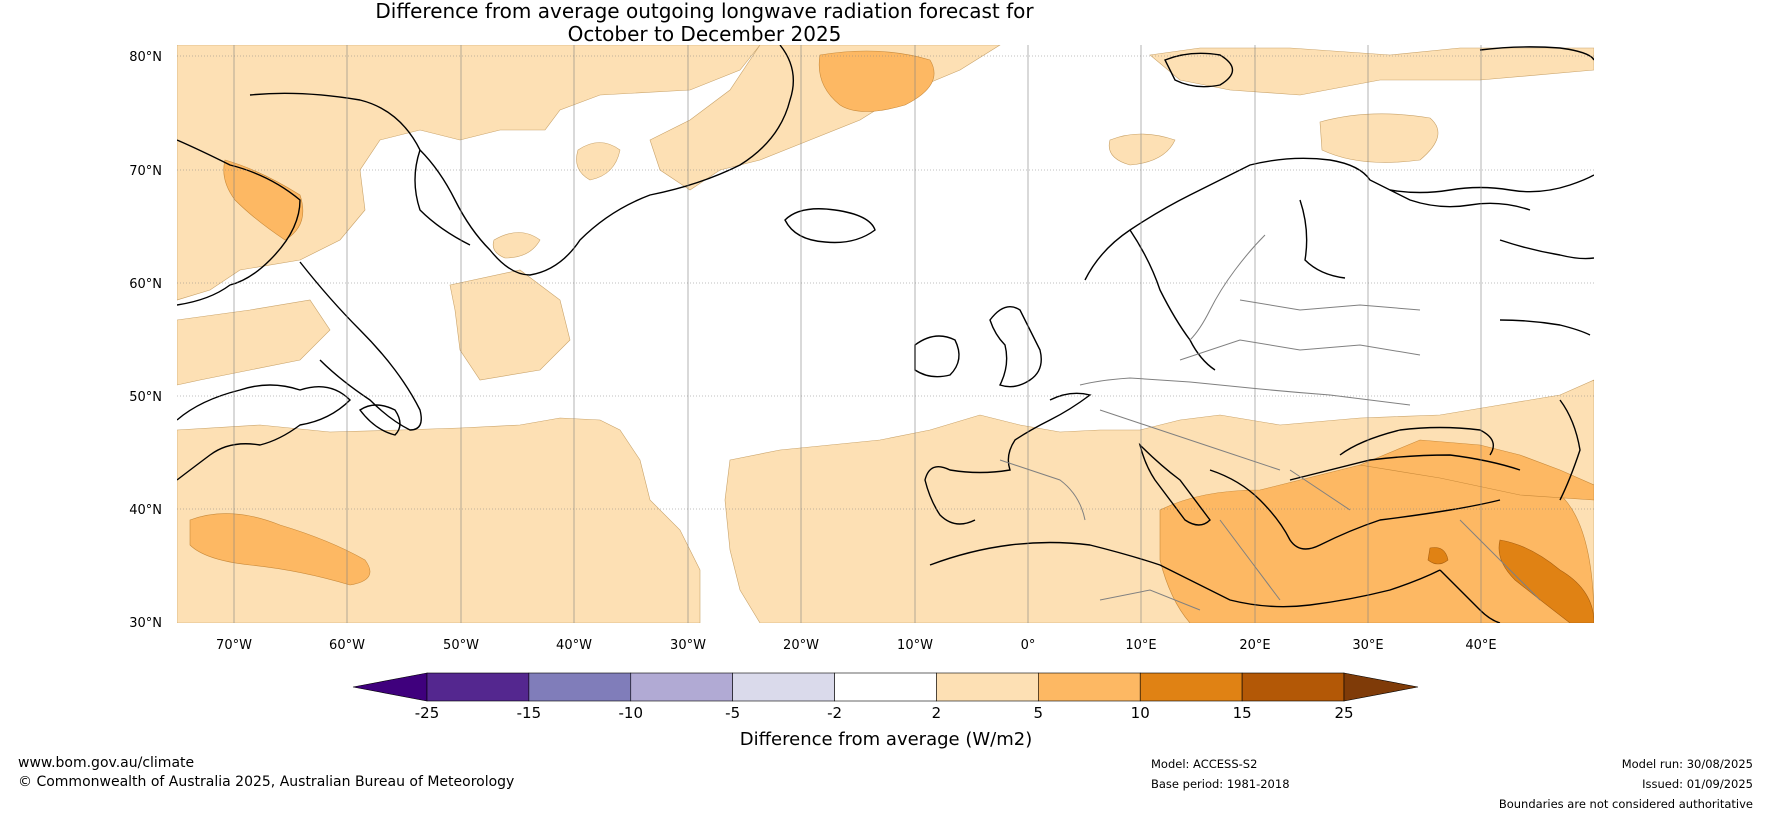  Describe the element at coordinates (1028, 645) in the screenshot. I see `lon-label: 0°` at that location.